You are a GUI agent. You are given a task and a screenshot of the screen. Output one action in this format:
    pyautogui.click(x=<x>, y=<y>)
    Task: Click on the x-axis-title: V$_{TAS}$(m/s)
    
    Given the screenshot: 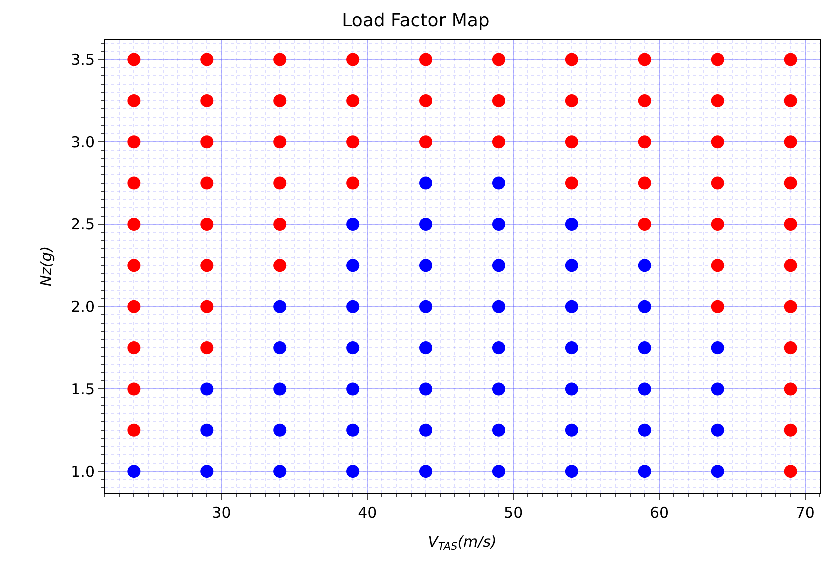 What is the action you would take?
    pyautogui.click(x=462, y=543)
    